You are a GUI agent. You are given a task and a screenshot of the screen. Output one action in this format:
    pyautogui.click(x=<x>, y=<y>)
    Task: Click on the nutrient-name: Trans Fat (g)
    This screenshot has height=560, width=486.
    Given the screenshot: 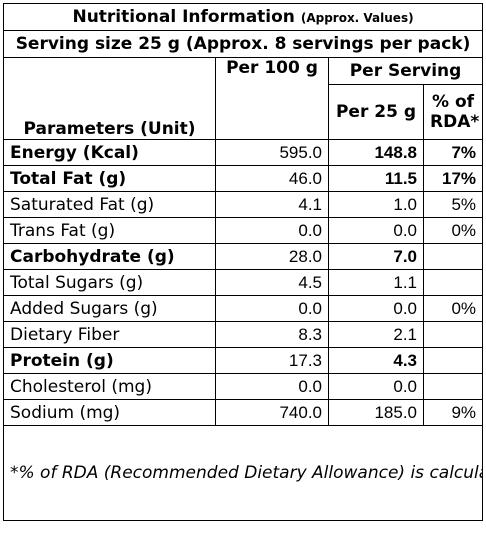 What is the action you would take?
    pyautogui.click(x=109, y=230)
    